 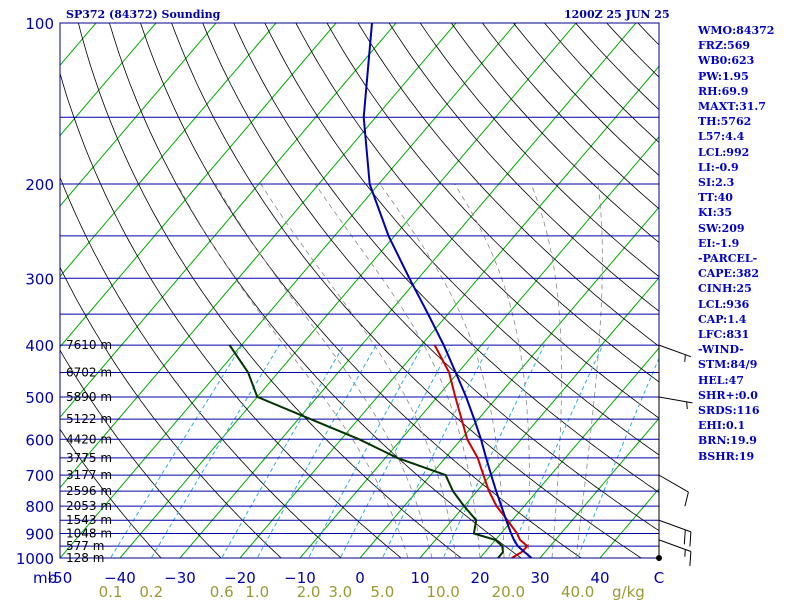 I want to click on stat-item: WMO:84372, so click(x=736, y=30).